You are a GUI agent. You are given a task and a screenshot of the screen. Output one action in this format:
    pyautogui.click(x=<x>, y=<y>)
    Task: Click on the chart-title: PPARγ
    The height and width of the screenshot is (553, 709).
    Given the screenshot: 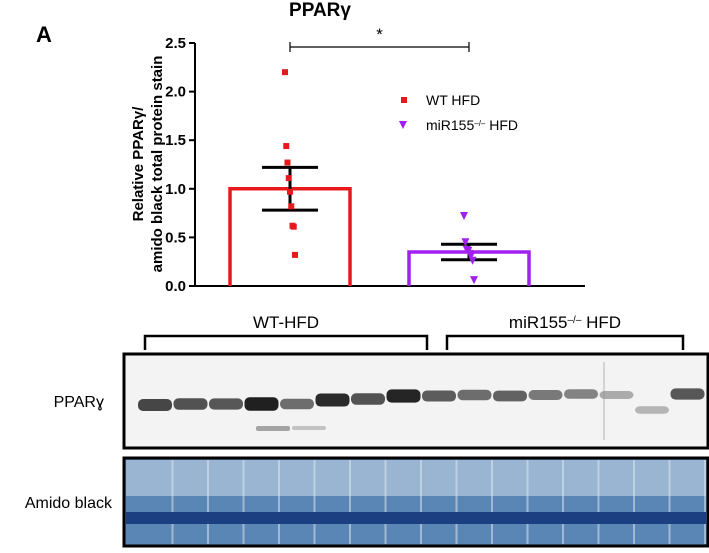 What is the action you would take?
    pyautogui.click(x=320, y=10)
    